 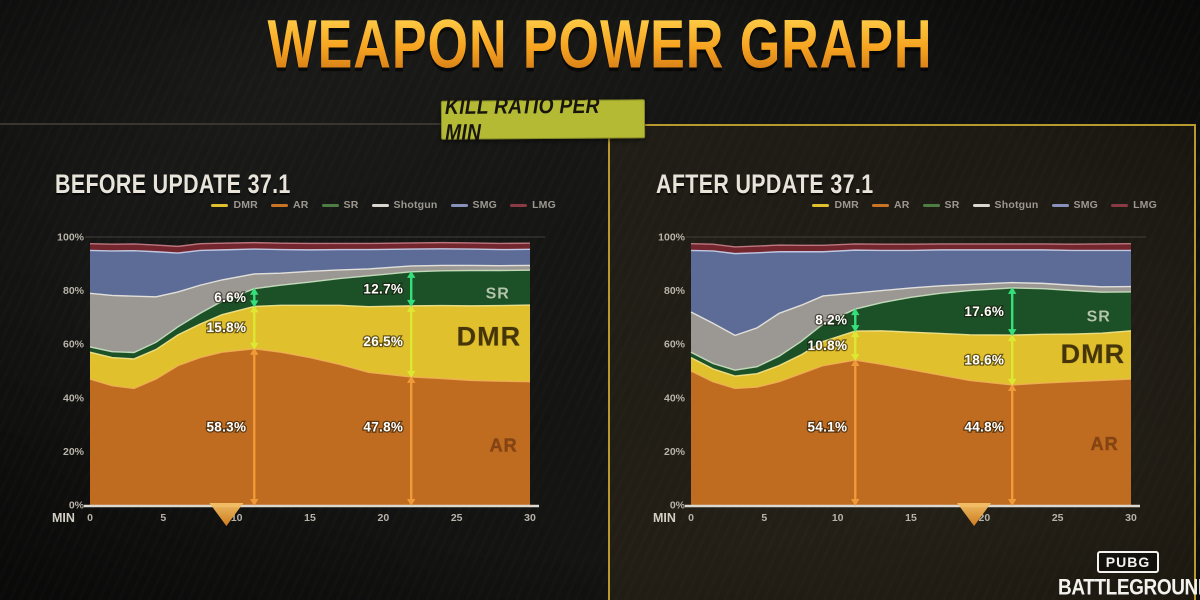 What do you see at coordinates (310, 281) in the screenshot?
I see `edge-shotgun` at bounding box center [310, 281].